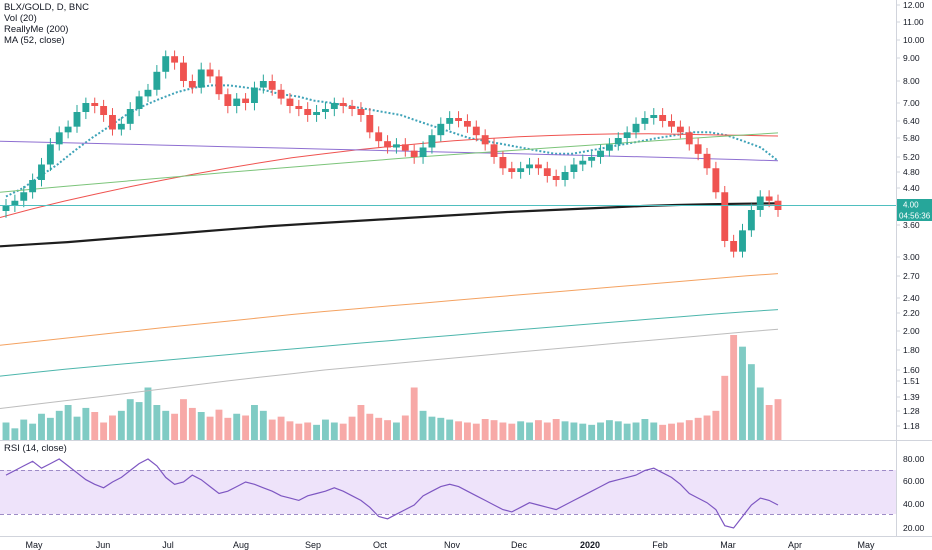  What do you see at coordinates (913, 22) in the screenshot?
I see `price-tick-label: 11.00` at bounding box center [913, 22].